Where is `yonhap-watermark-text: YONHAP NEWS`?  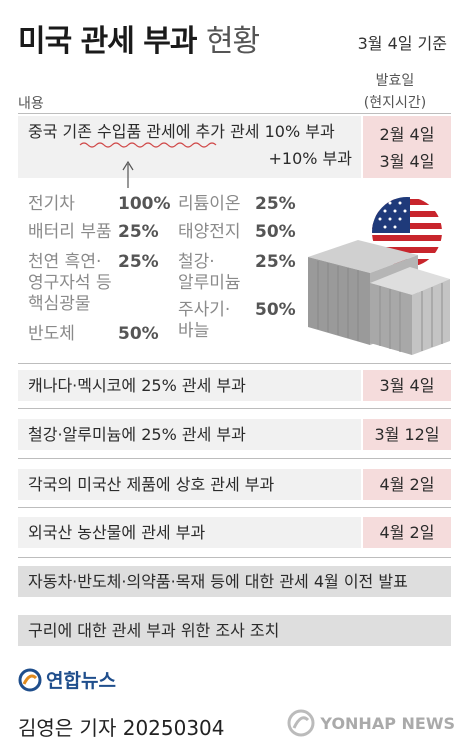
yonhap-watermark-text: YONHAP NEWS is located at coordinates (387, 723).